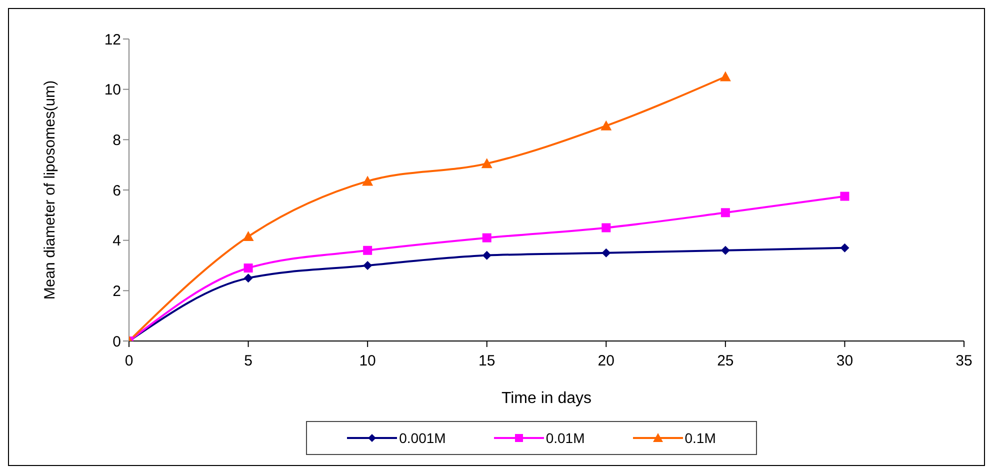 The image size is (991, 472). Describe the element at coordinates (964, 361) in the screenshot. I see `x-tick-label: 35` at that location.